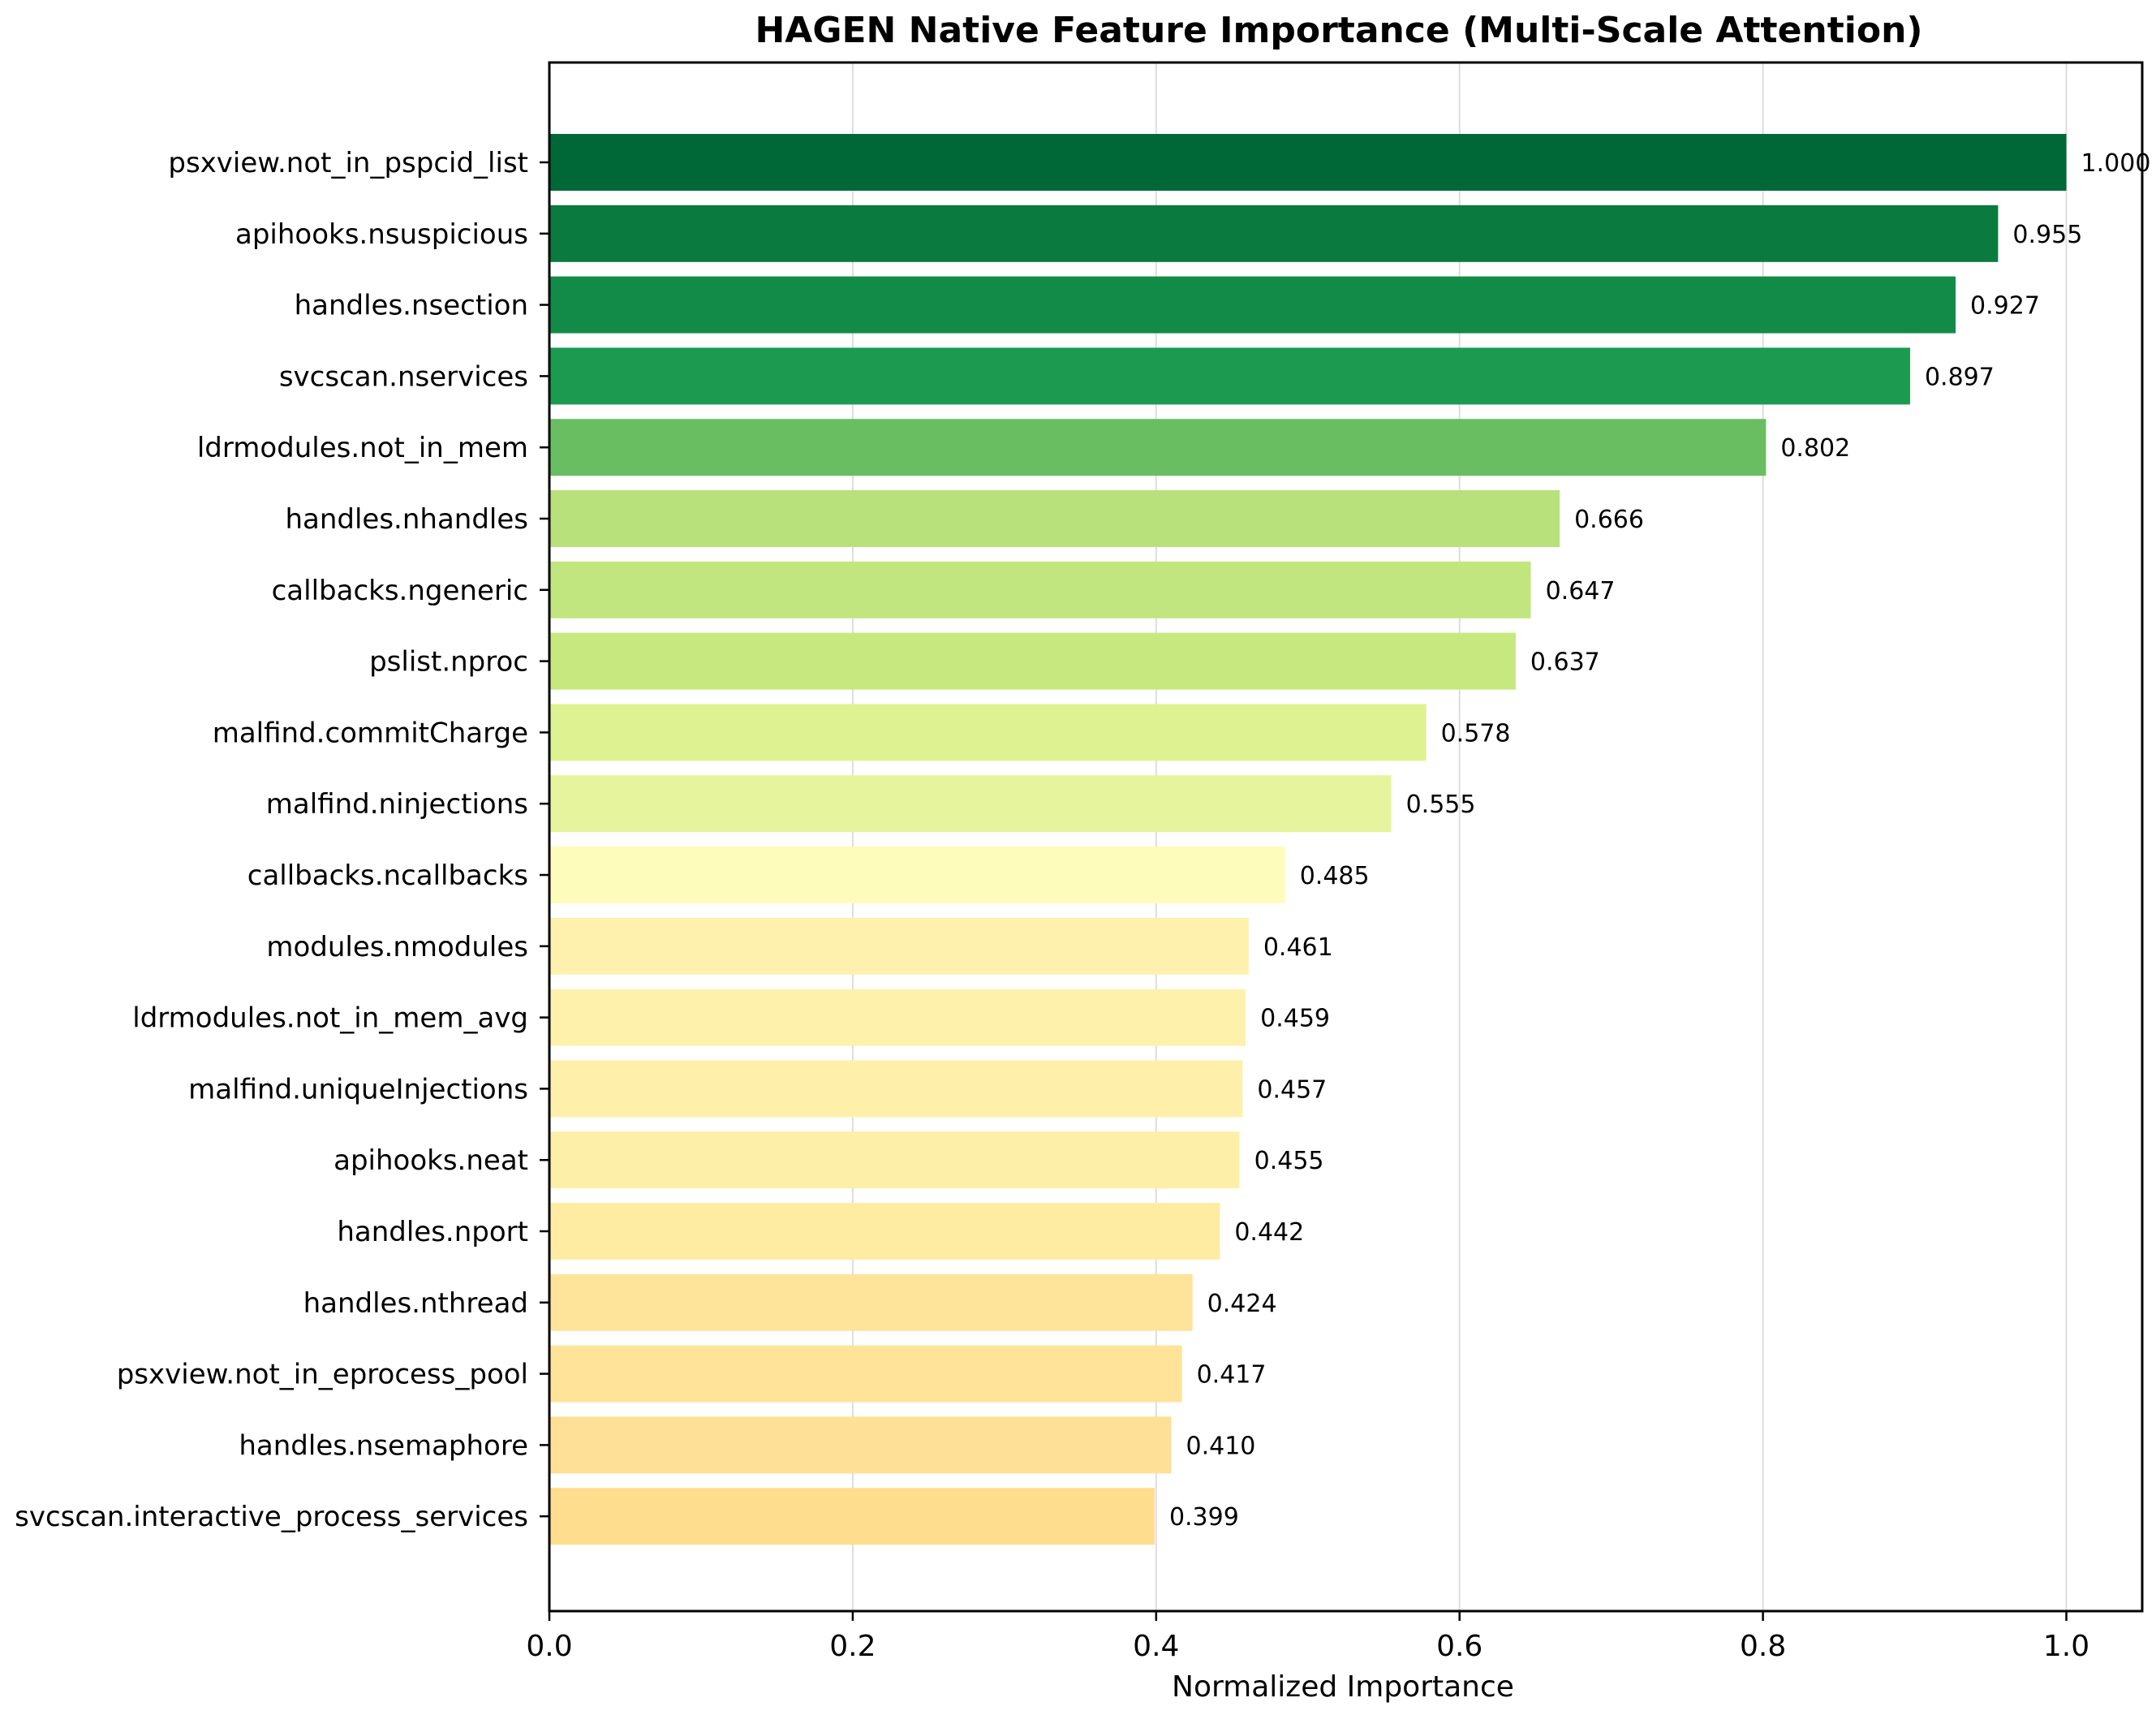 Image resolution: width=2156 pixels, height=1715 pixels. I want to click on category-label: psxview.not_in_eprocess_pool, so click(322, 1375).